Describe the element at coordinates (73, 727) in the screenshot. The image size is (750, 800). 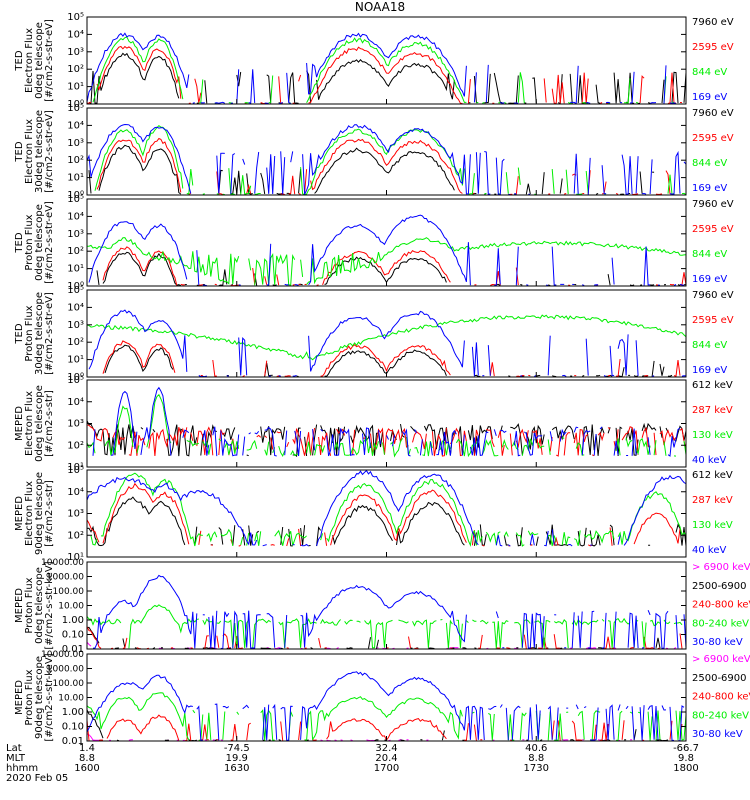
I see `y-tick-label: 0.10` at that location.